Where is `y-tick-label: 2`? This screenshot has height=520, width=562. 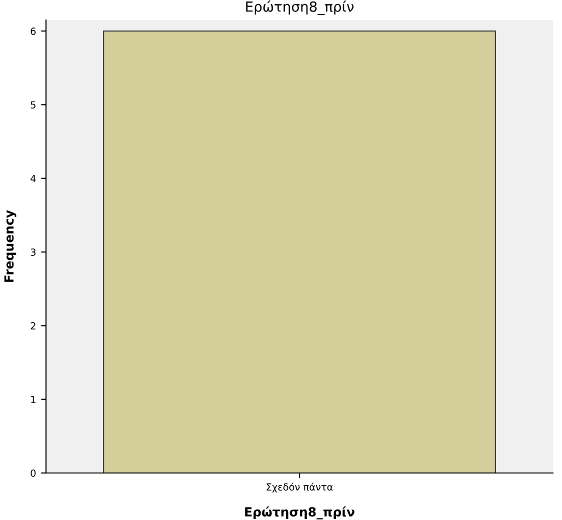
y-tick-label: 2 is located at coordinates (33, 326).